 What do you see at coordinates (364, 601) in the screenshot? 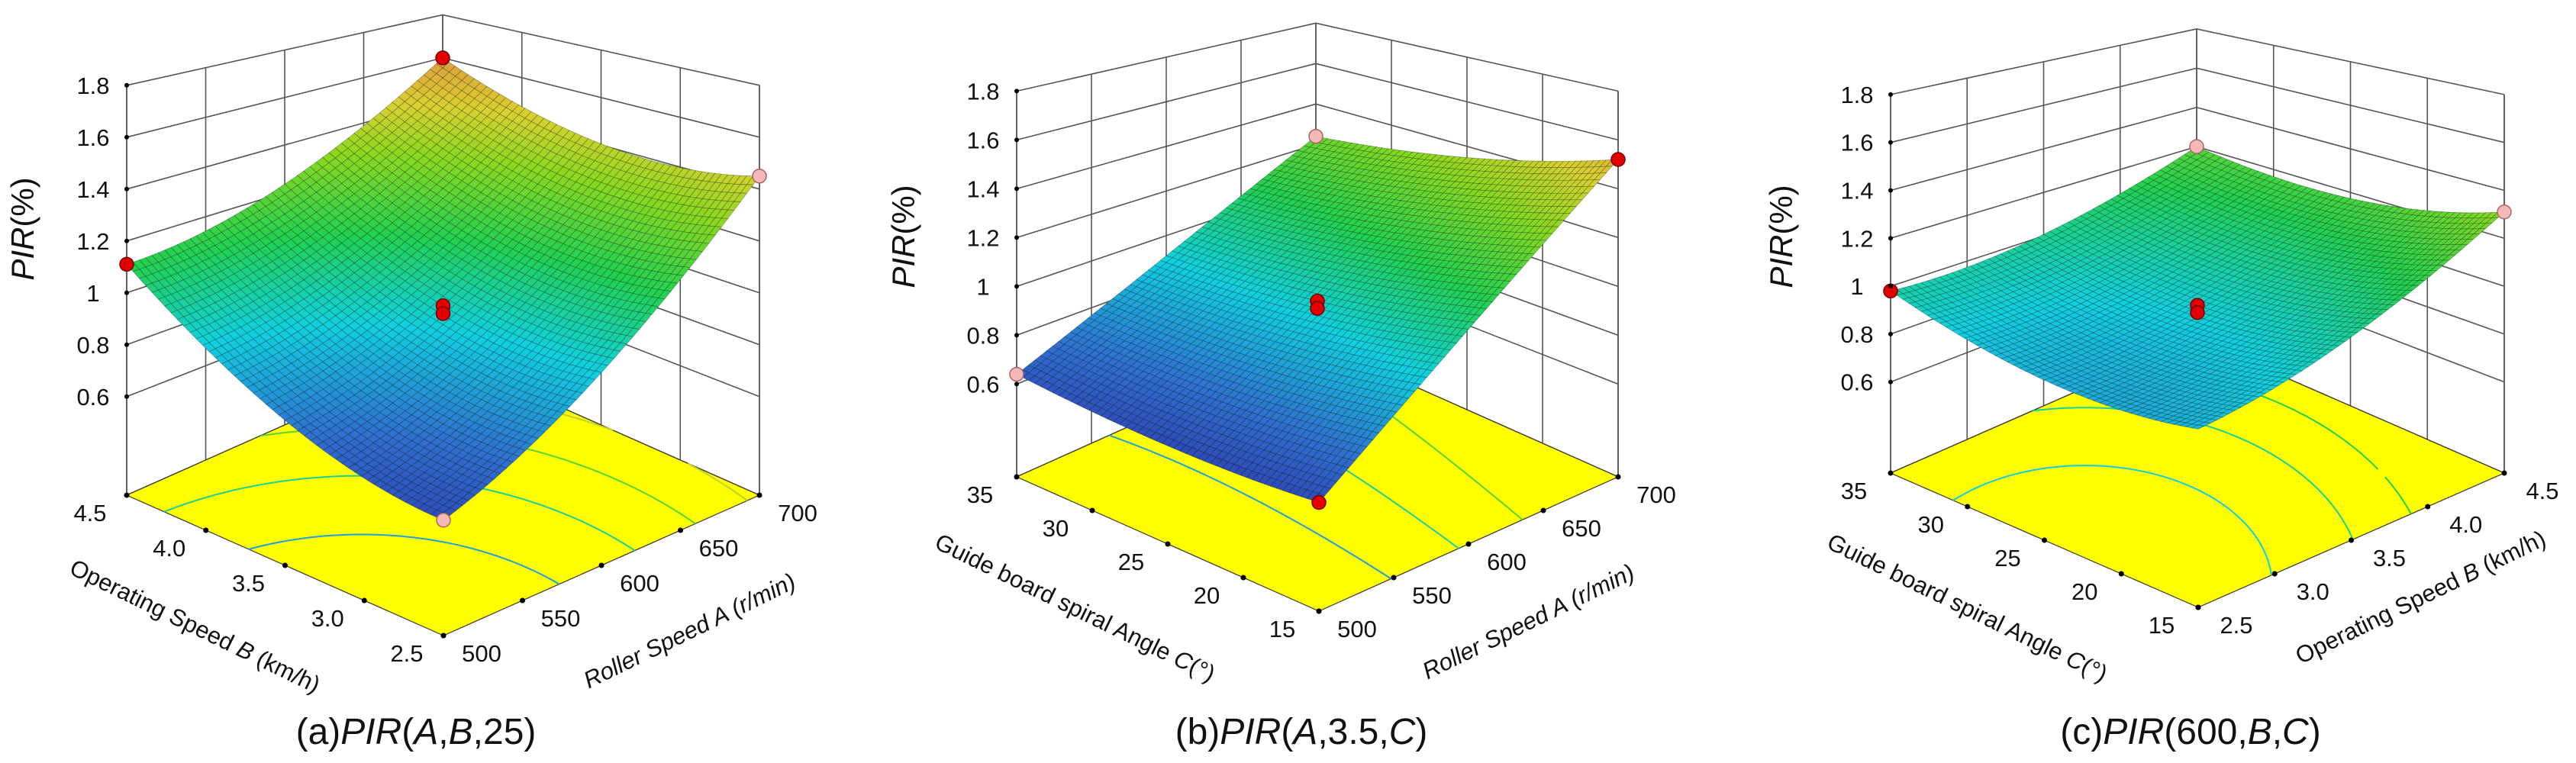
I see `left-axis-tick-mark` at bounding box center [364, 601].